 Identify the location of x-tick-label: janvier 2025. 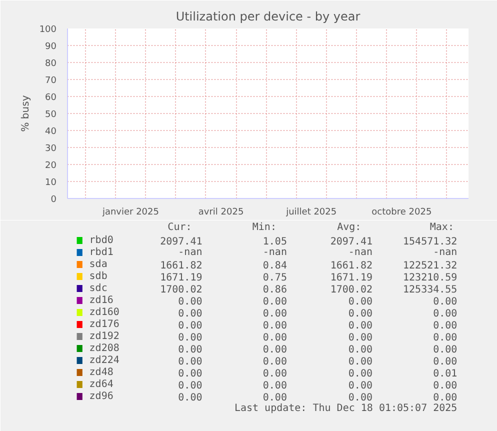
(130, 213).